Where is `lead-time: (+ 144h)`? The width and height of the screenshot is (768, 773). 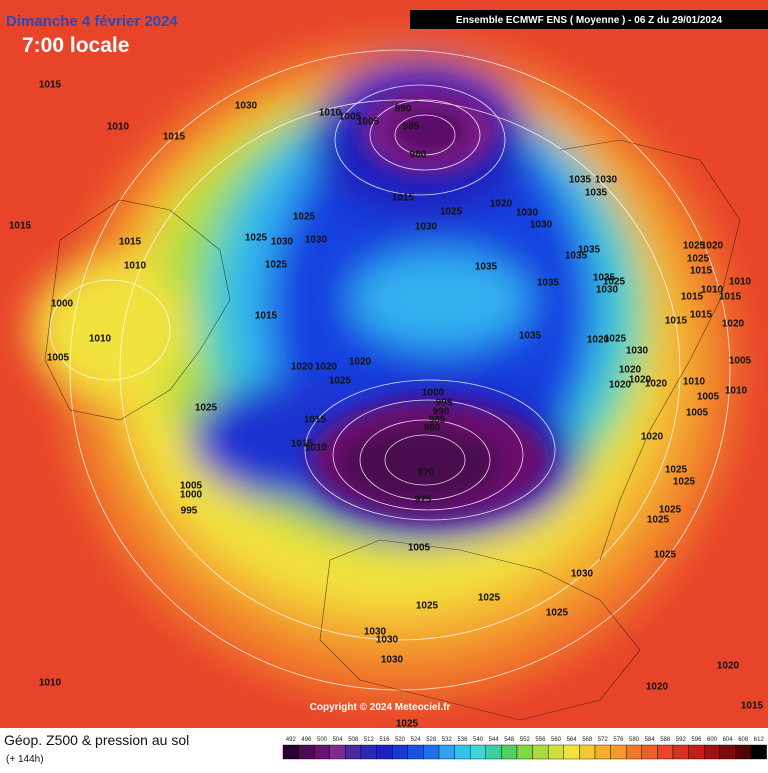
lead-time: (+ 144h) is located at coordinates (25, 759).